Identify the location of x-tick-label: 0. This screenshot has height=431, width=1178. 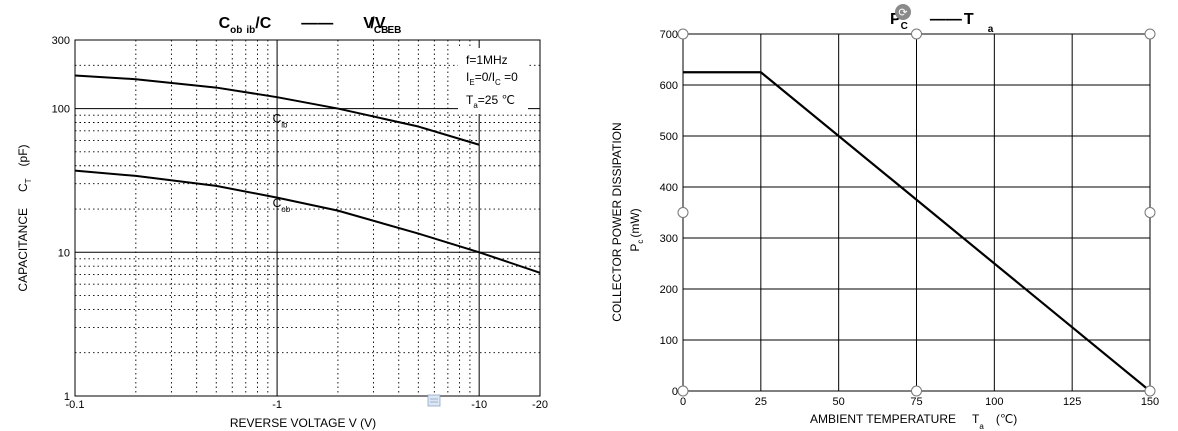
(683, 402).